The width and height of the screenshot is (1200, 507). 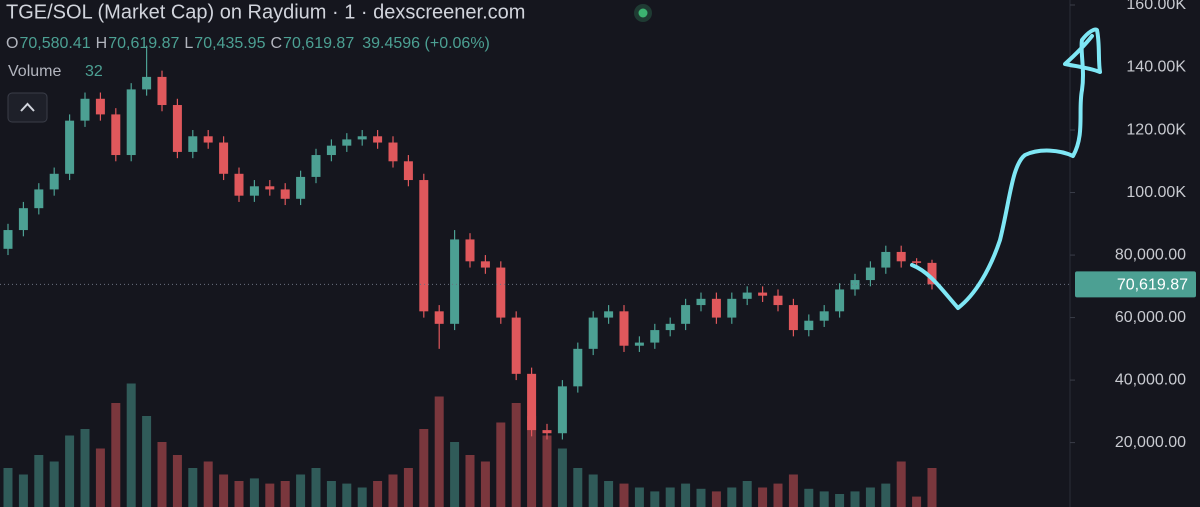 What do you see at coordinates (54, 43) in the screenshot?
I see `ohlc-value: 70,580.41` at bounding box center [54, 43].